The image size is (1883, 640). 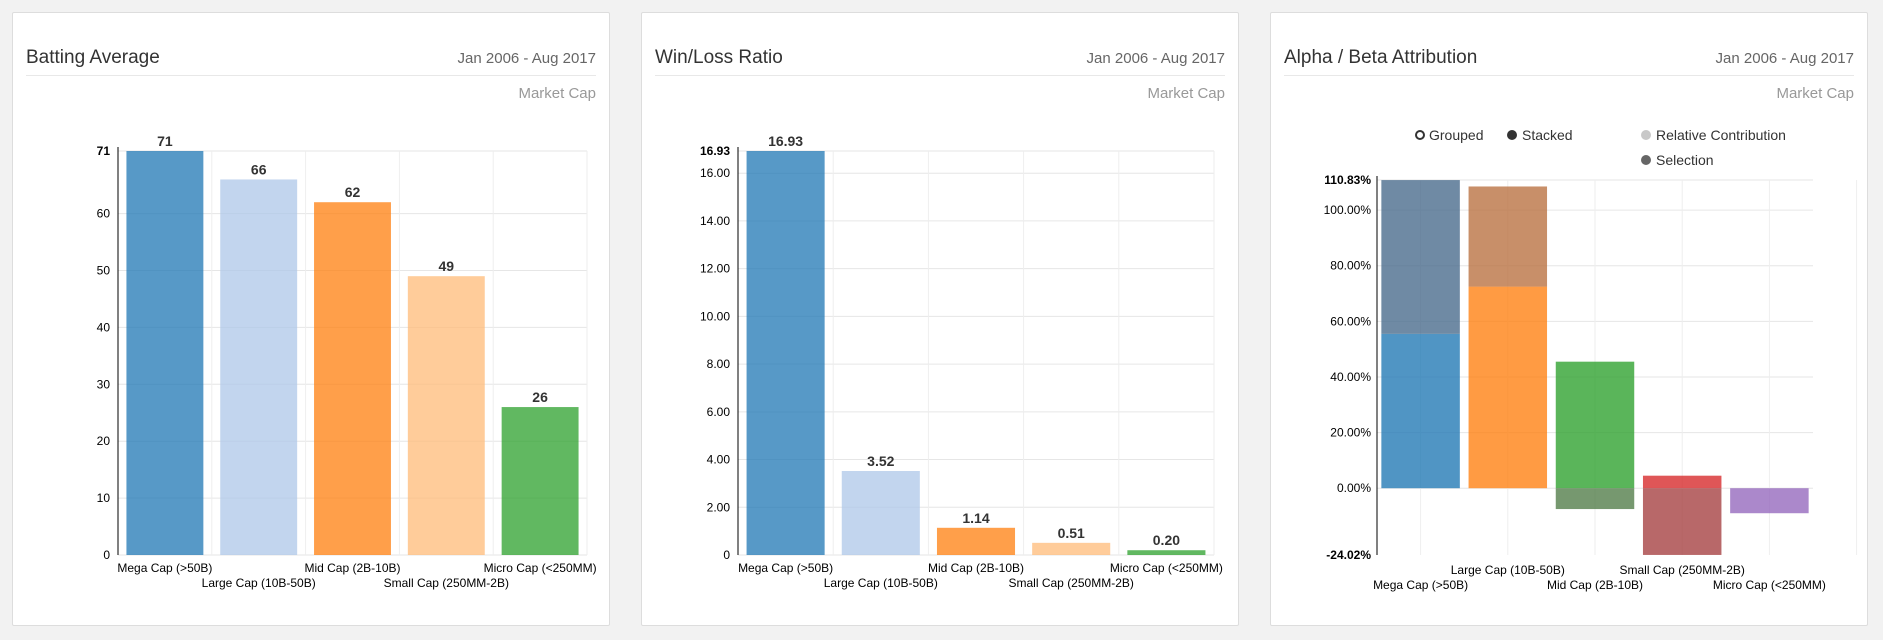 What do you see at coordinates (1456, 135) in the screenshot?
I see `legend-label: Grouped` at bounding box center [1456, 135].